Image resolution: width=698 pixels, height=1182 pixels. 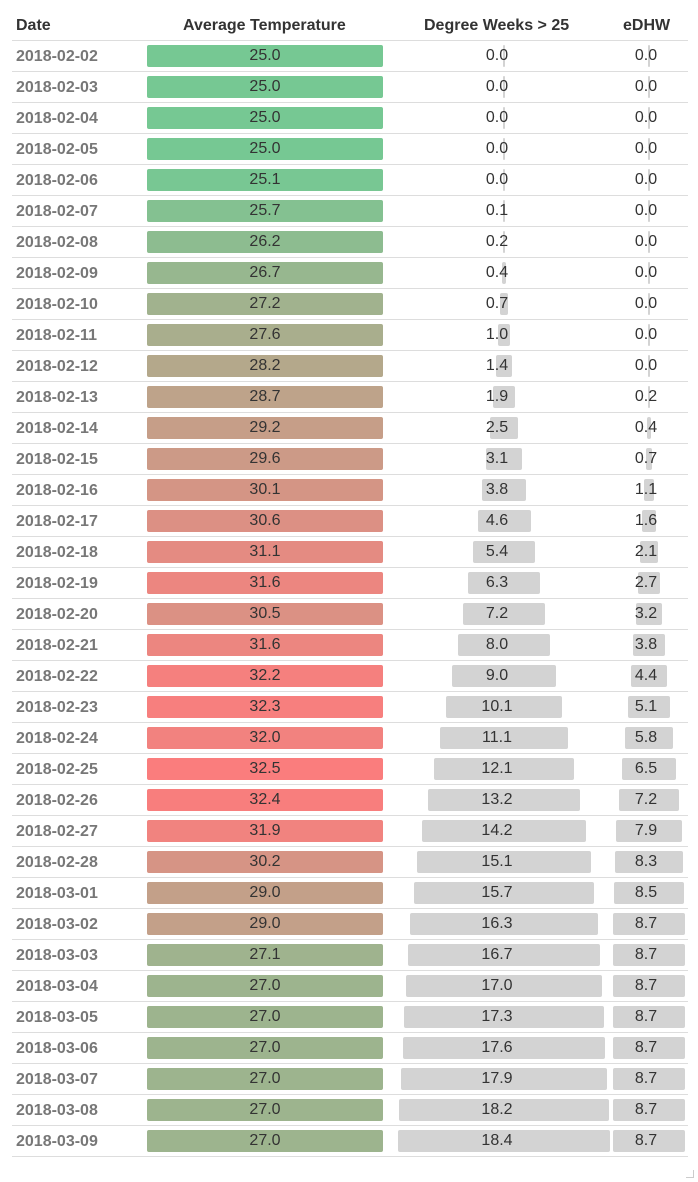 I want to click on date-cell: 2018-02-20, so click(x=57, y=614).